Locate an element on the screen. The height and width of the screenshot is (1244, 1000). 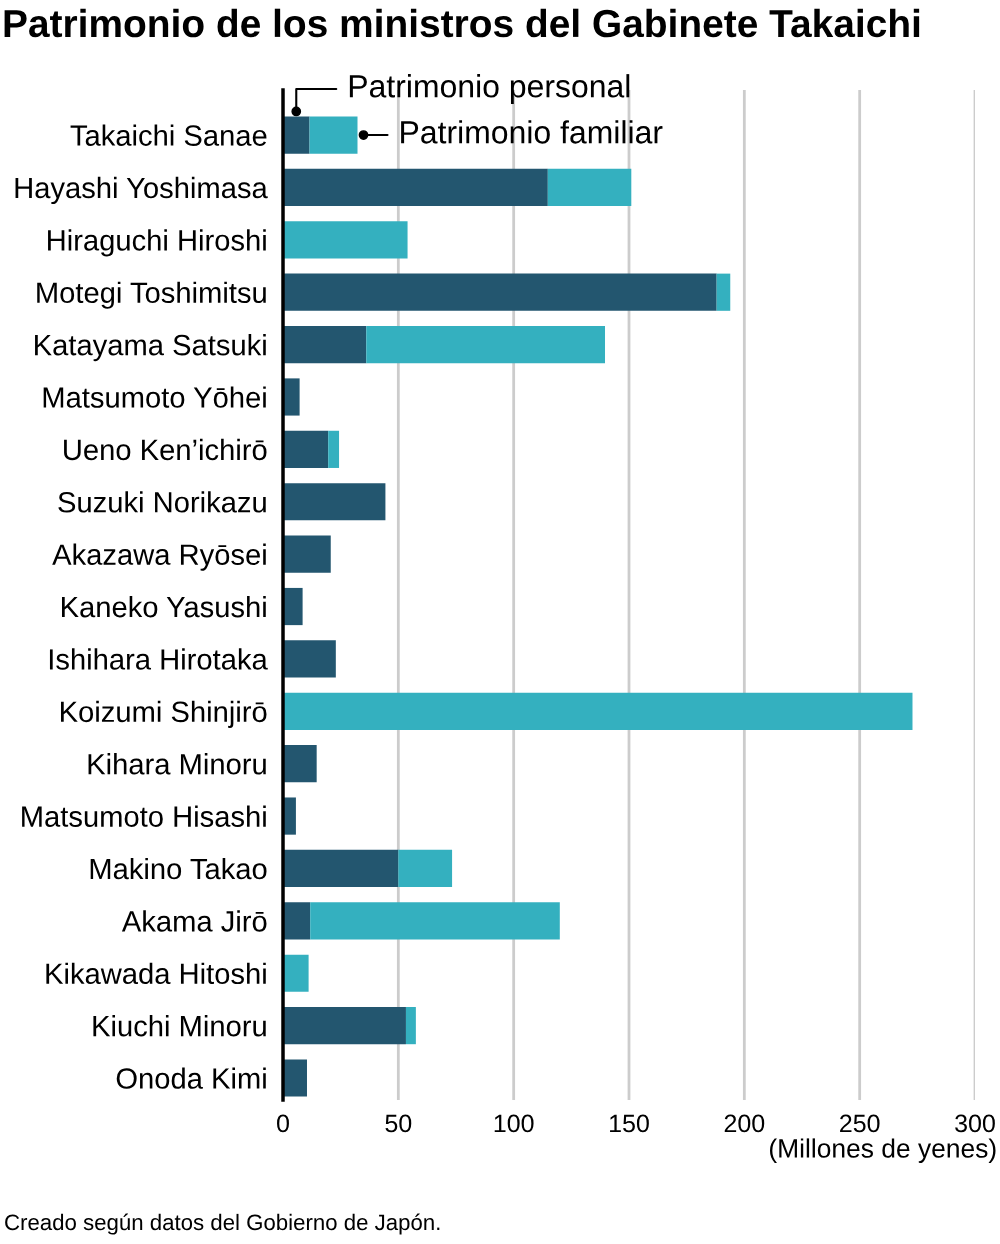
y-tick-label: Kiuchi Minoru is located at coordinates (179, 1026).